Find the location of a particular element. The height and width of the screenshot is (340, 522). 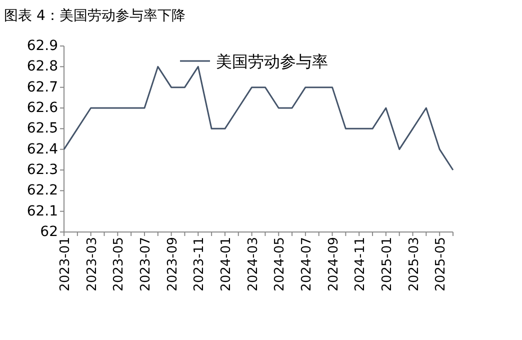

x-tick-label: 2023-07 is located at coordinates (146, 264).